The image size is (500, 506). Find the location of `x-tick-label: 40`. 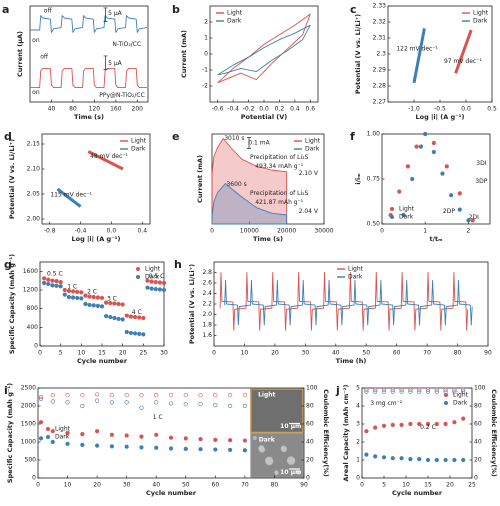

x-tick-label: 40 is located at coordinates (52, 109).